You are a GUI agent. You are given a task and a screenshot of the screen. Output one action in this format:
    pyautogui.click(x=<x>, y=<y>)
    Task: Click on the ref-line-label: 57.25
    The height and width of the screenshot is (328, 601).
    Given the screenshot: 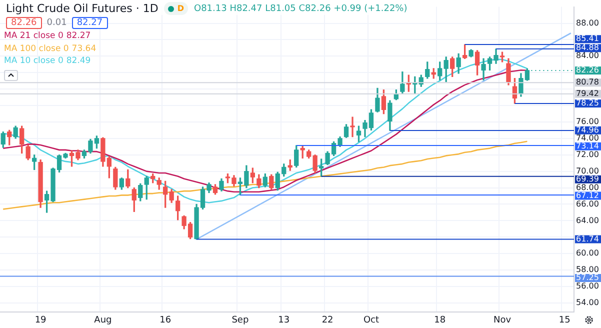 What is the action you would take?
    pyautogui.click(x=587, y=277)
    